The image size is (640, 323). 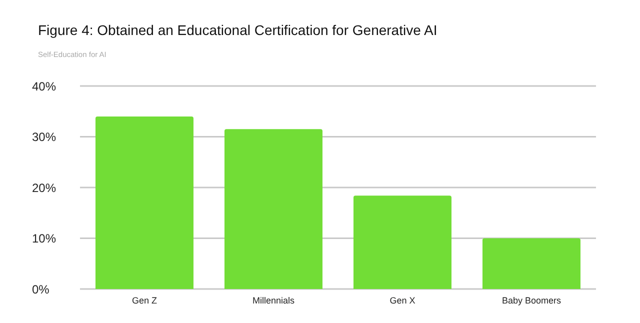 I want to click on chart-title: Figure 4: Obtained an Educational Certification for Generative AI, so click(x=238, y=30).